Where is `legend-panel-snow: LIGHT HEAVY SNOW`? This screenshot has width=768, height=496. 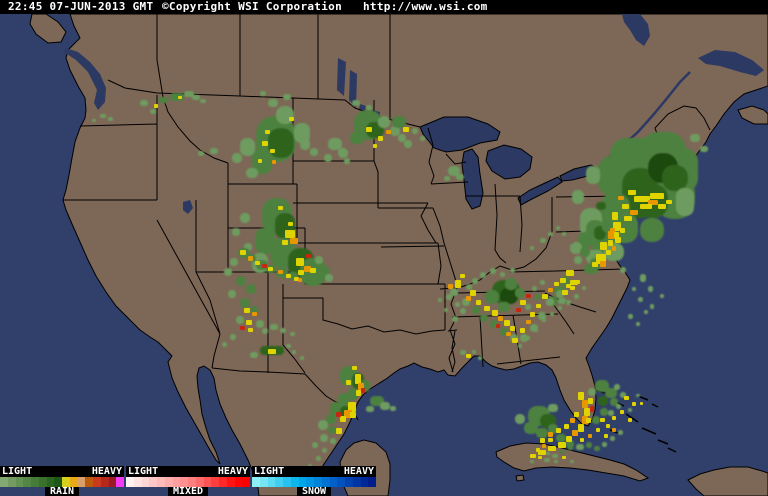 legend-panel-snow: LIGHT HEAVY SNOW is located at coordinates (314, 481).